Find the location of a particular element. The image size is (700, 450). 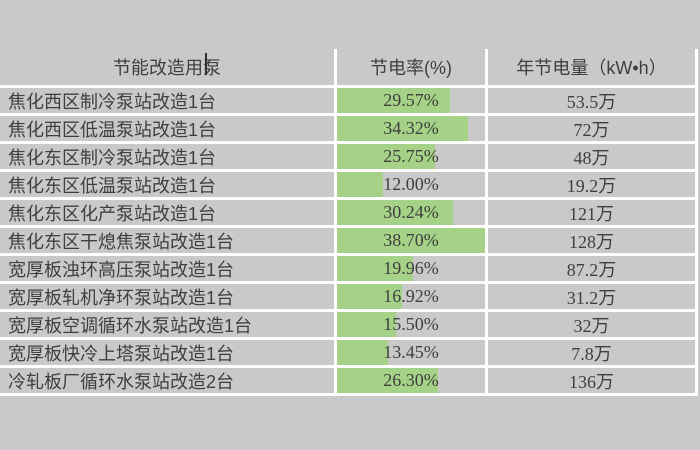

annual-saving-cell: 136万 is located at coordinates (593, 380).